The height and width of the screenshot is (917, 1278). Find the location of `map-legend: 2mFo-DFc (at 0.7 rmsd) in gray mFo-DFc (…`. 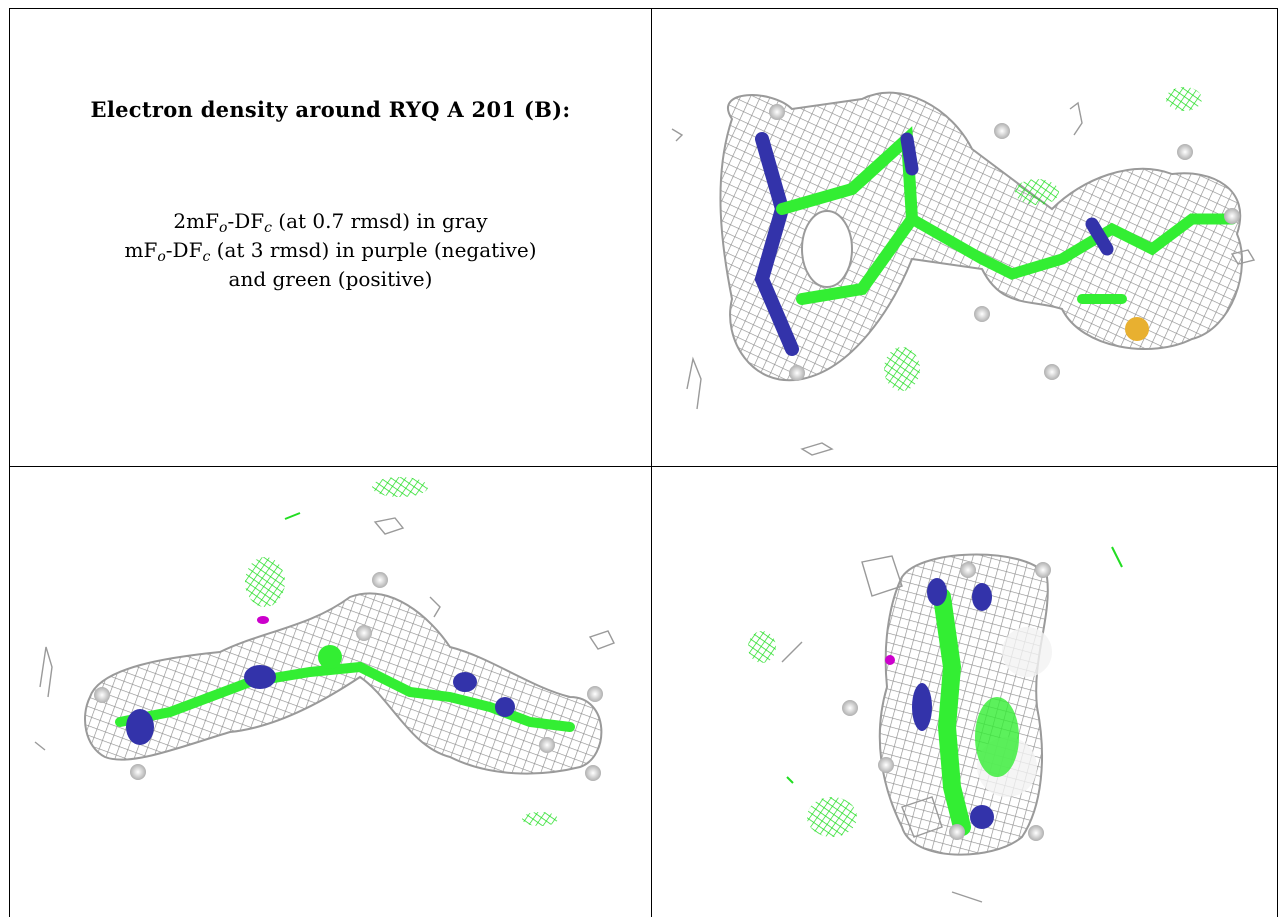

map-legend: 2mFo-DFc (at 0.7 rmsd) in gray mFo-DFc (… is located at coordinates (330, 250).